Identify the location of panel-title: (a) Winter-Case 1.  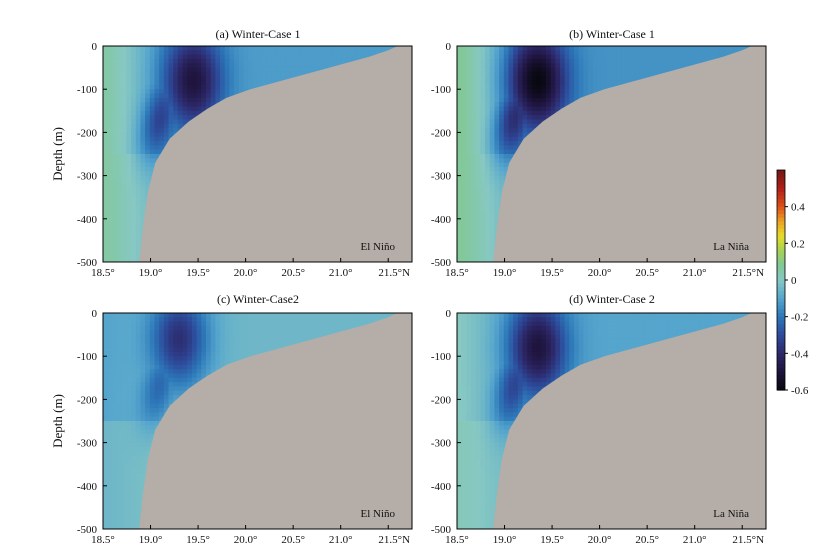
(257, 34).